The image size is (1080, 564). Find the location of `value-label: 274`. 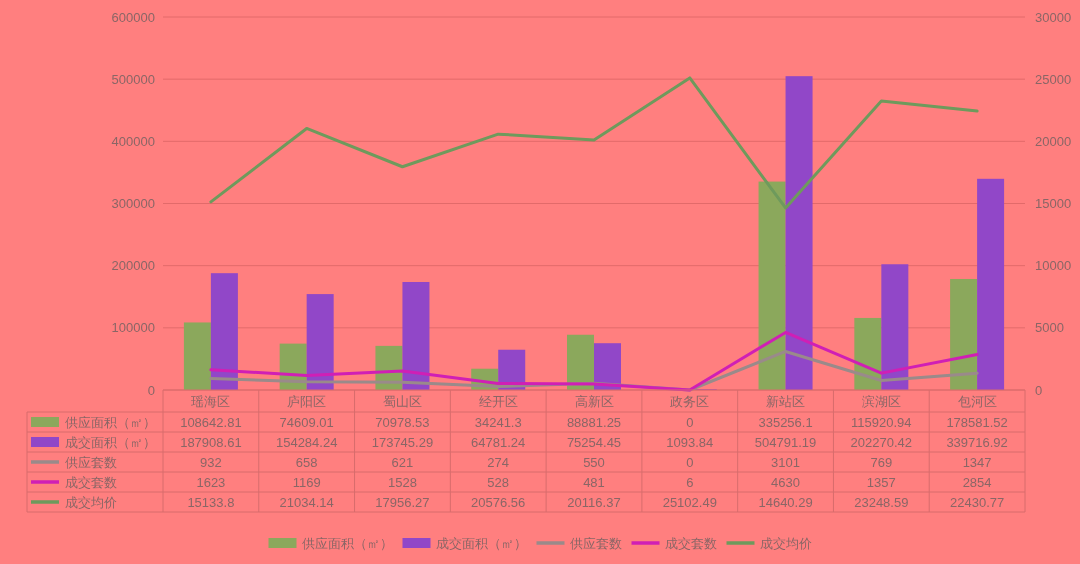

value-label: 274 is located at coordinates (498, 462).